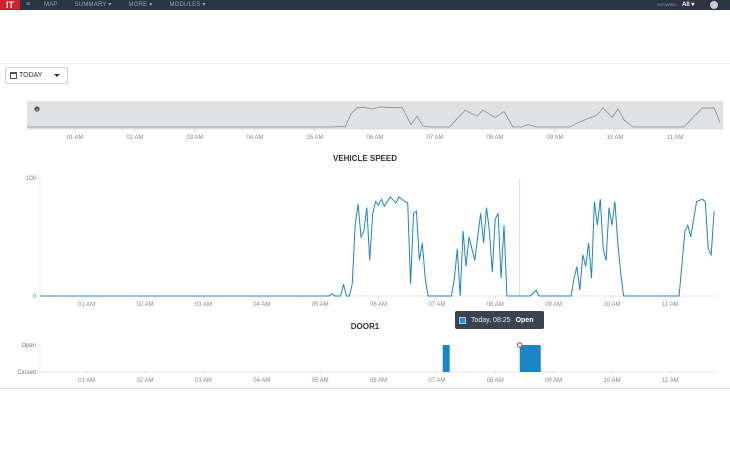 The height and width of the screenshot is (455, 730). Describe the element at coordinates (688, 5) in the screenshot. I see `showing-dropdown: All ▾` at that location.